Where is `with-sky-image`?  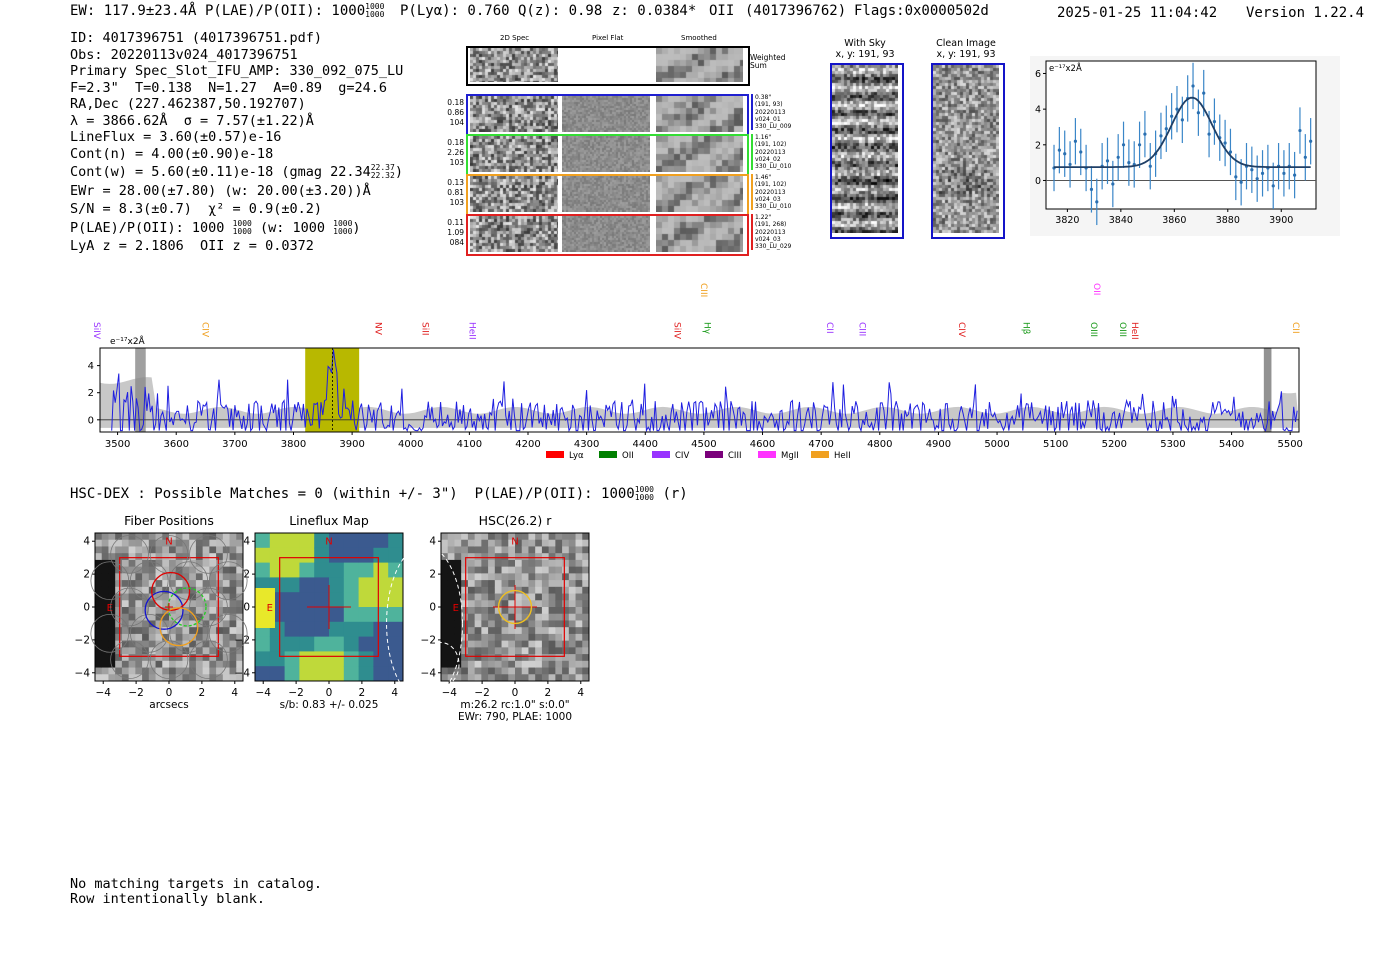 with-sky-image is located at coordinates (867, 151).